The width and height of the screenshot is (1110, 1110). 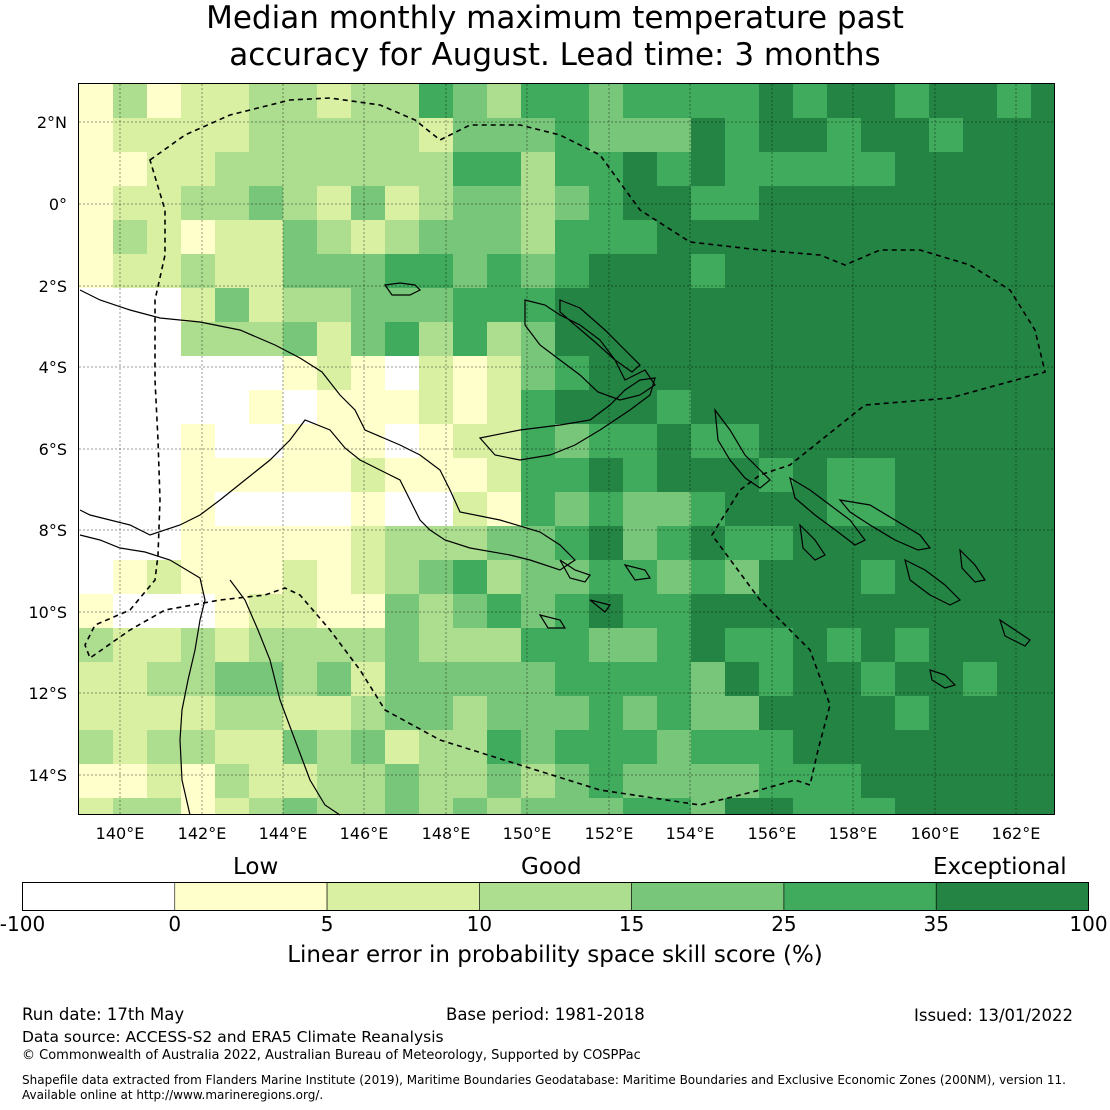 I want to click on new-guinea-coastline, so click(x=327, y=430).